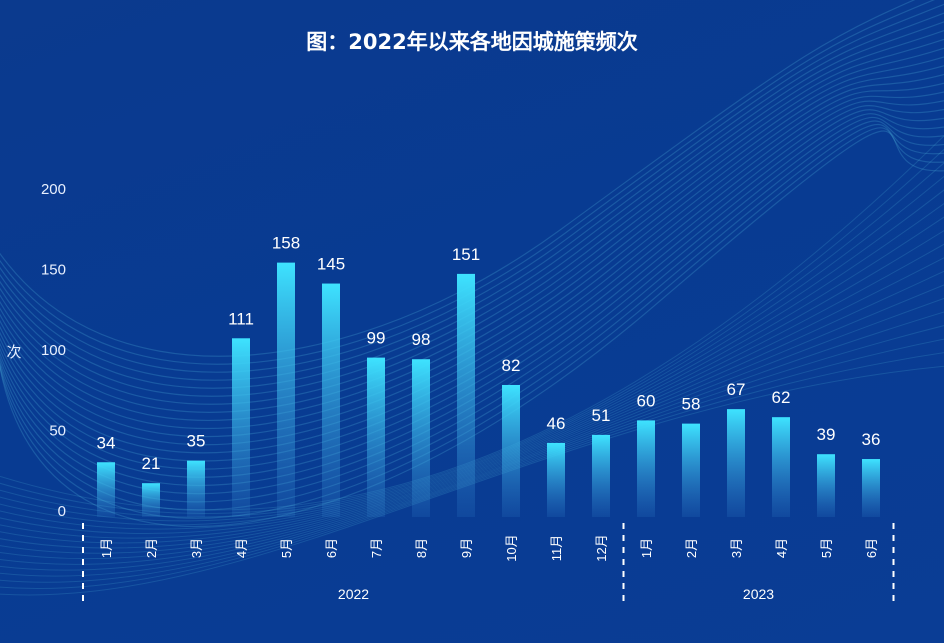 The height and width of the screenshot is (643, 944). What do you see at coordinates (13, 352) in the screenshot?
I see `y-axis-label: 次` at bounding box center [13, 352].